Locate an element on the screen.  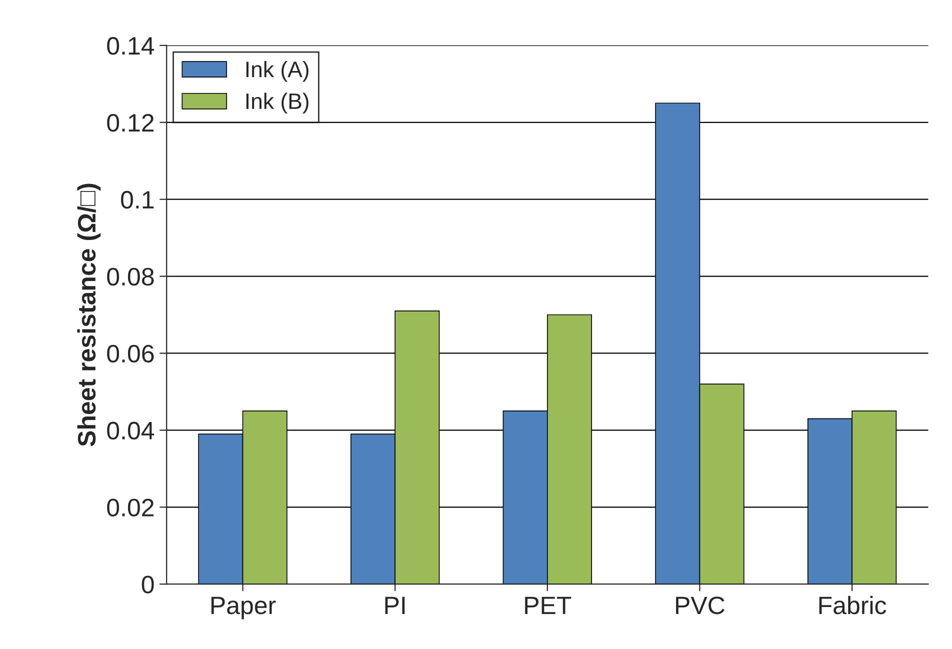
y-tick-label: 0.02 is located at coordinates (130, 507).